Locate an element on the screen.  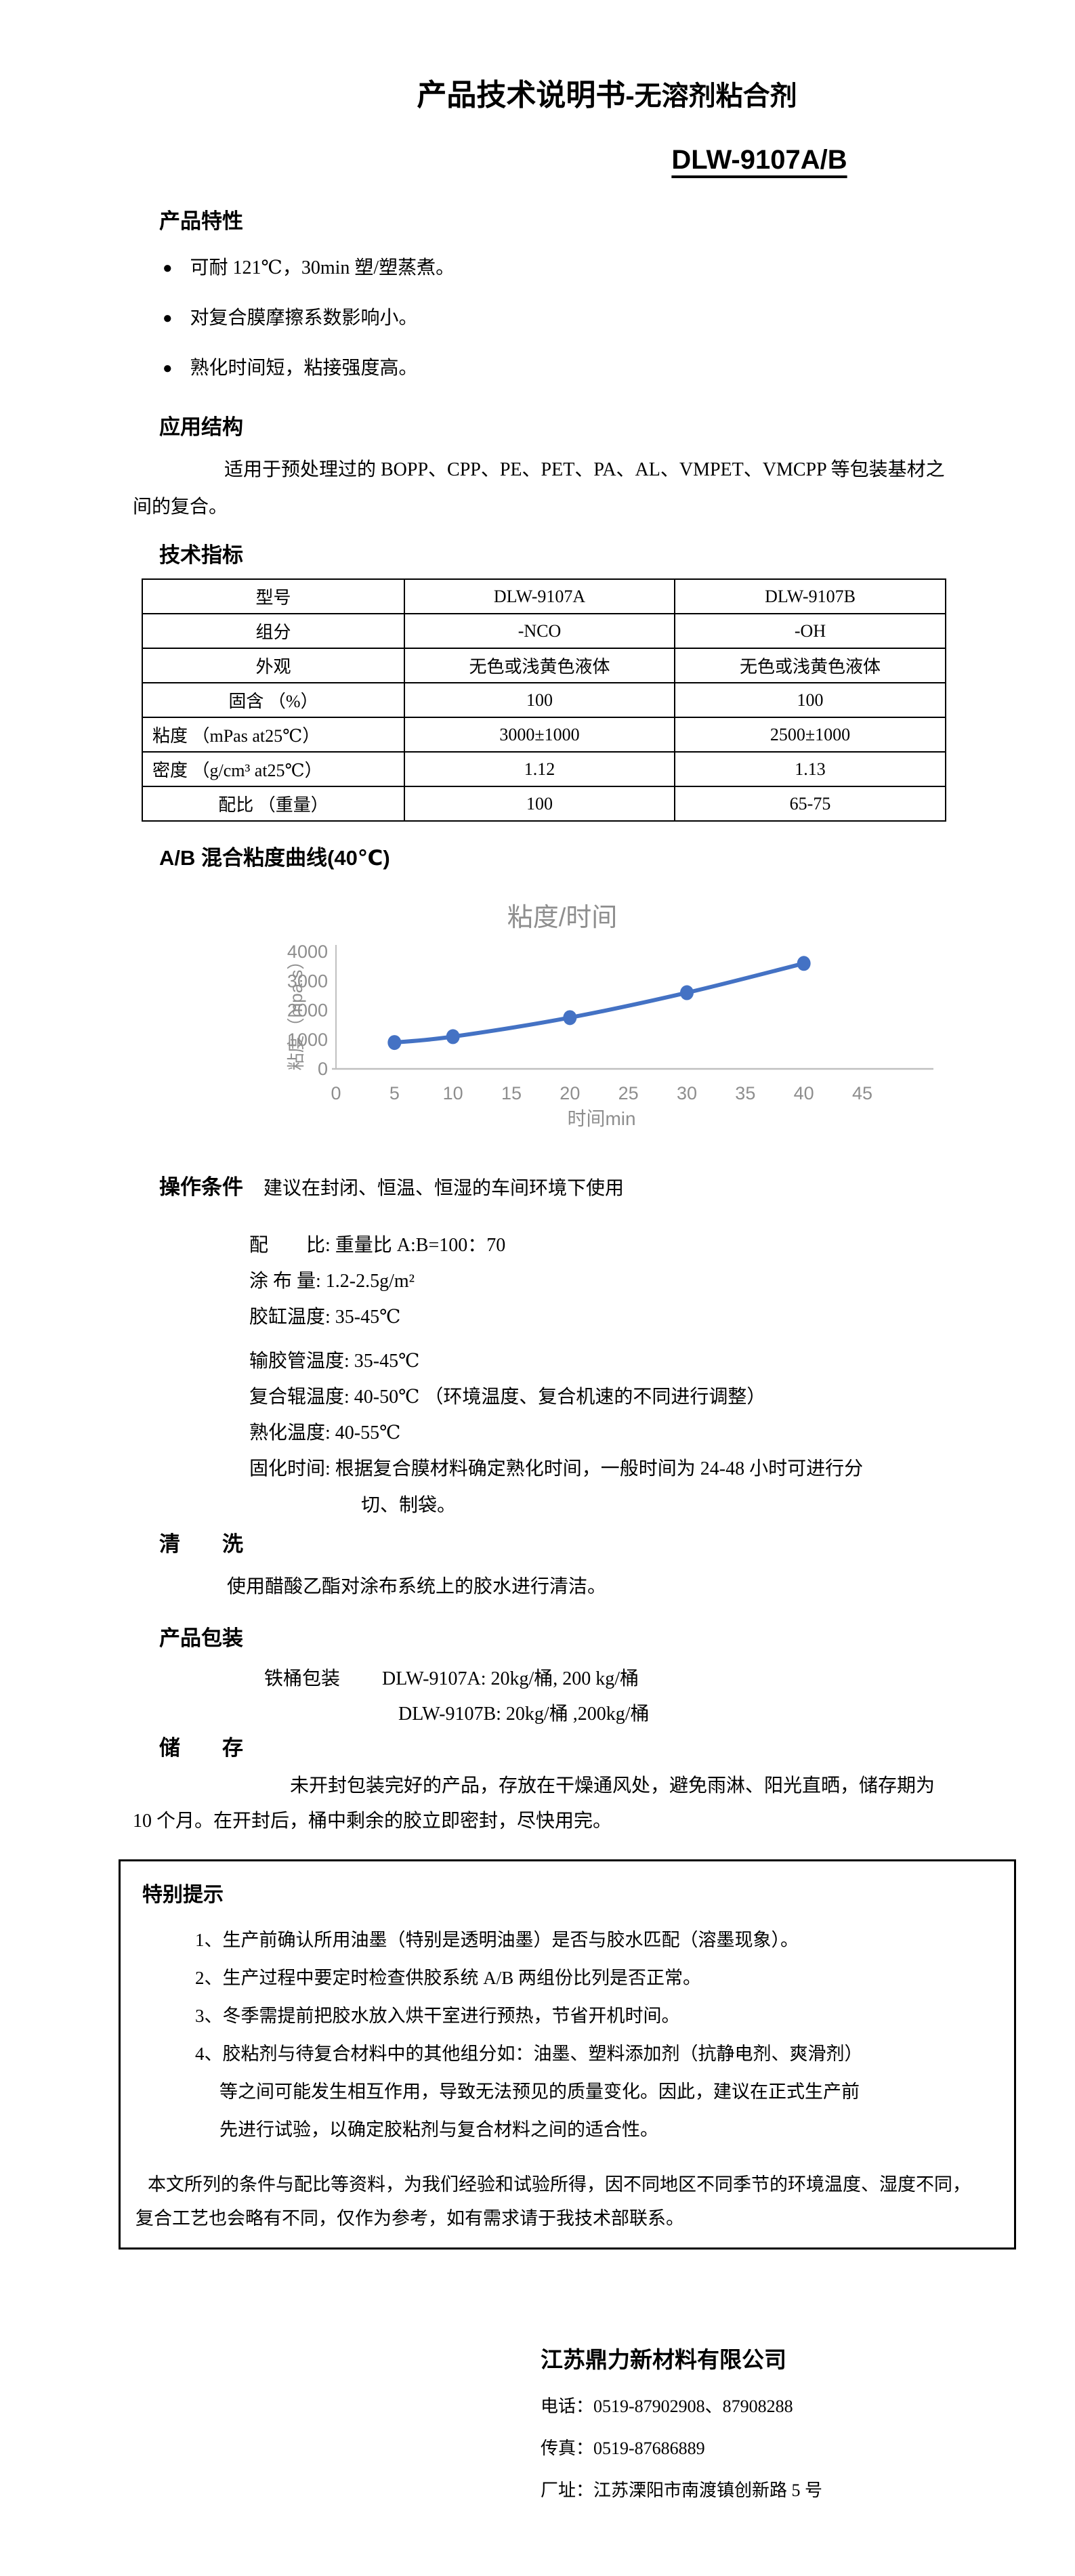
section-heading-operating: 操作条件 建议在封闭、恒温、恒湿的车间环境下使用 is located at coordinates (617, 1185).